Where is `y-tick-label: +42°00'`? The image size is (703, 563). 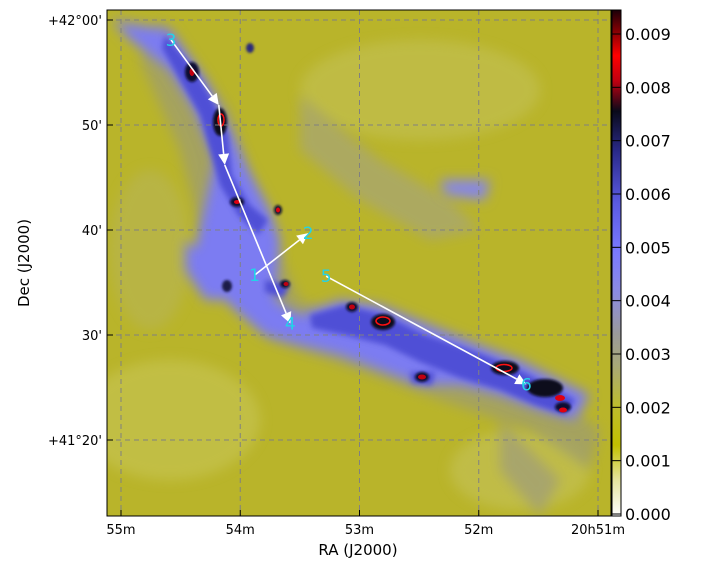
y-tick-label: +42°00' is located at coordinates (75, 21).